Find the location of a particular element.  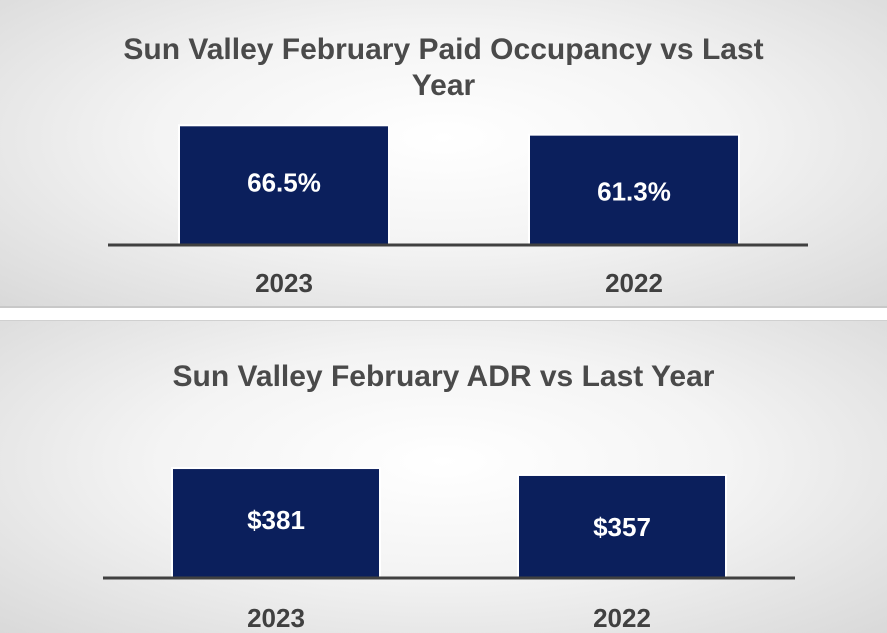

bar-value-label: 61.3% is located at coordinates (634, 192).